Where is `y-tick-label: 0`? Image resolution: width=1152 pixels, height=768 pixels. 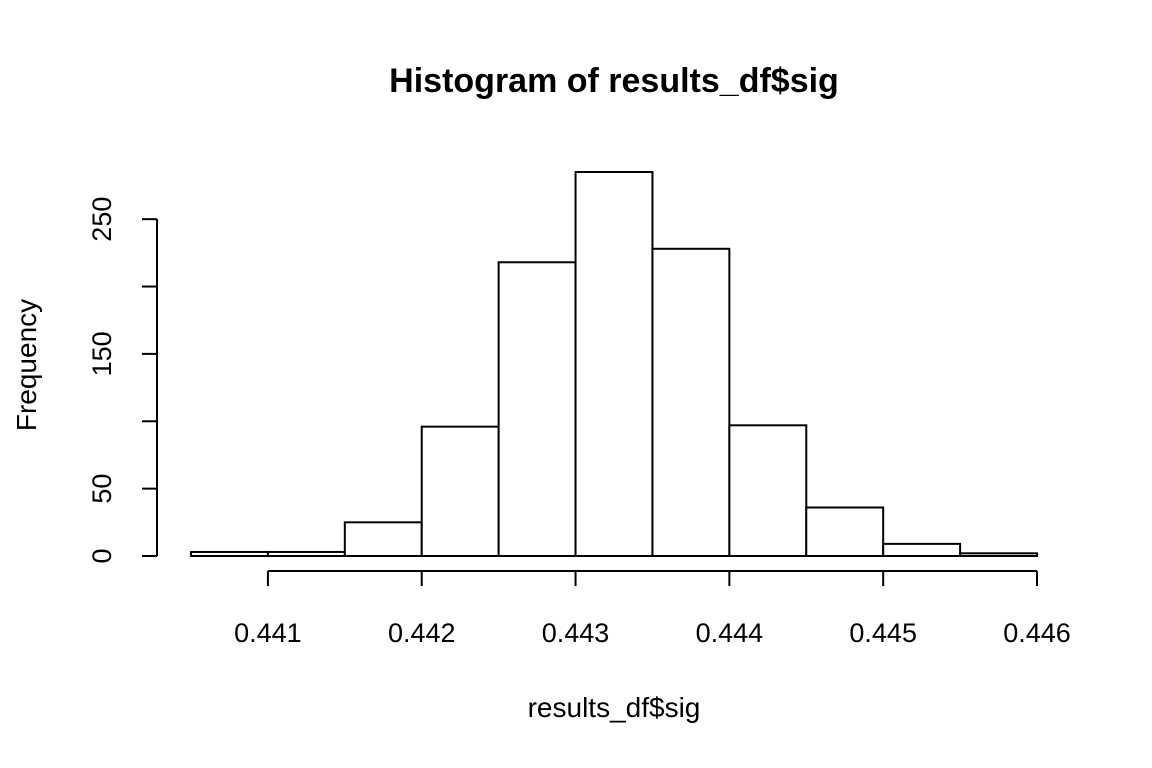
y-tick-label: 0 is located at coordinates (102, 555).